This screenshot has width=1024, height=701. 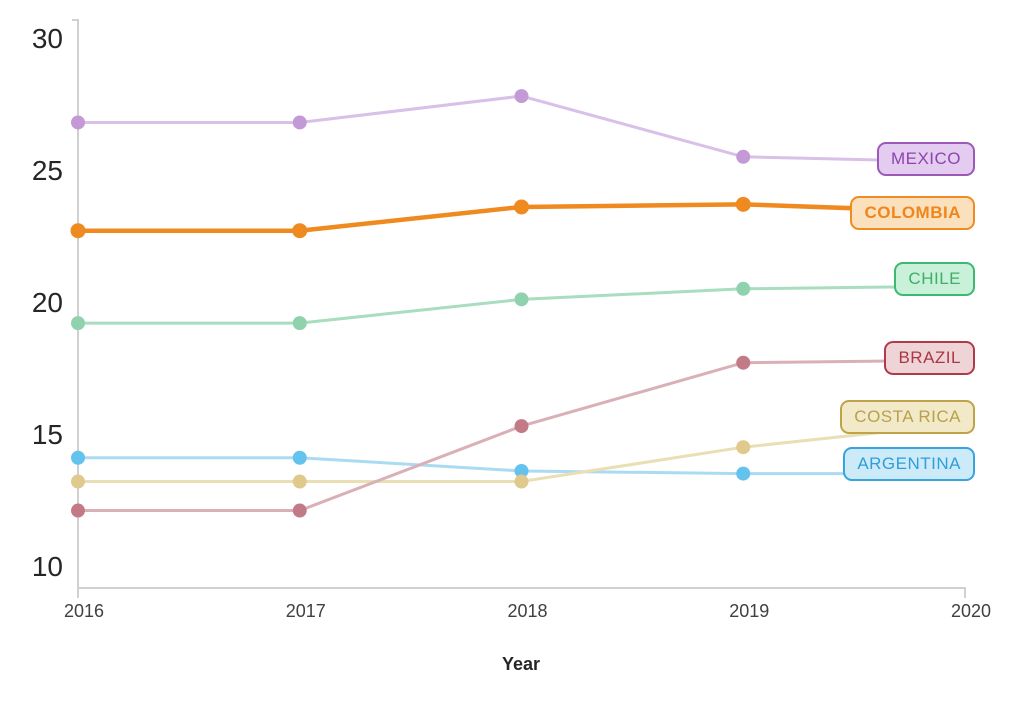 I want to click on series-label-costa-rica: COSTA RICA, so click(x=907, y=417).